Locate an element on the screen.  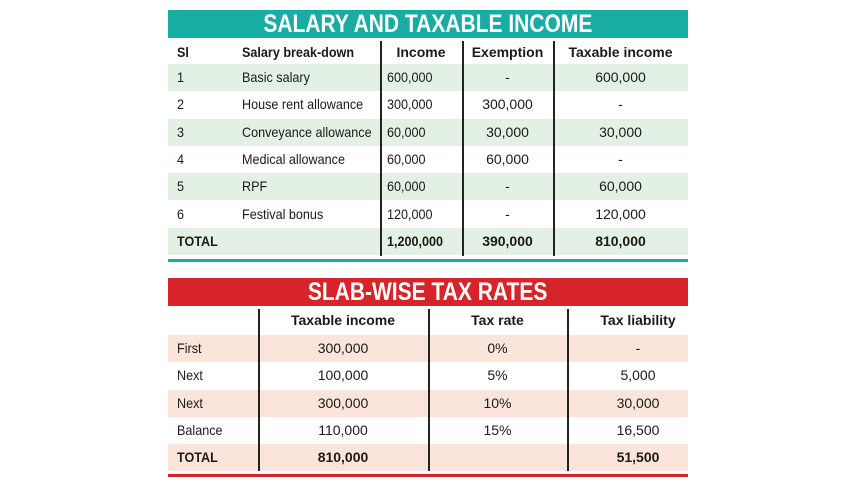
cell: 5% is located at coordinates (497, 375).